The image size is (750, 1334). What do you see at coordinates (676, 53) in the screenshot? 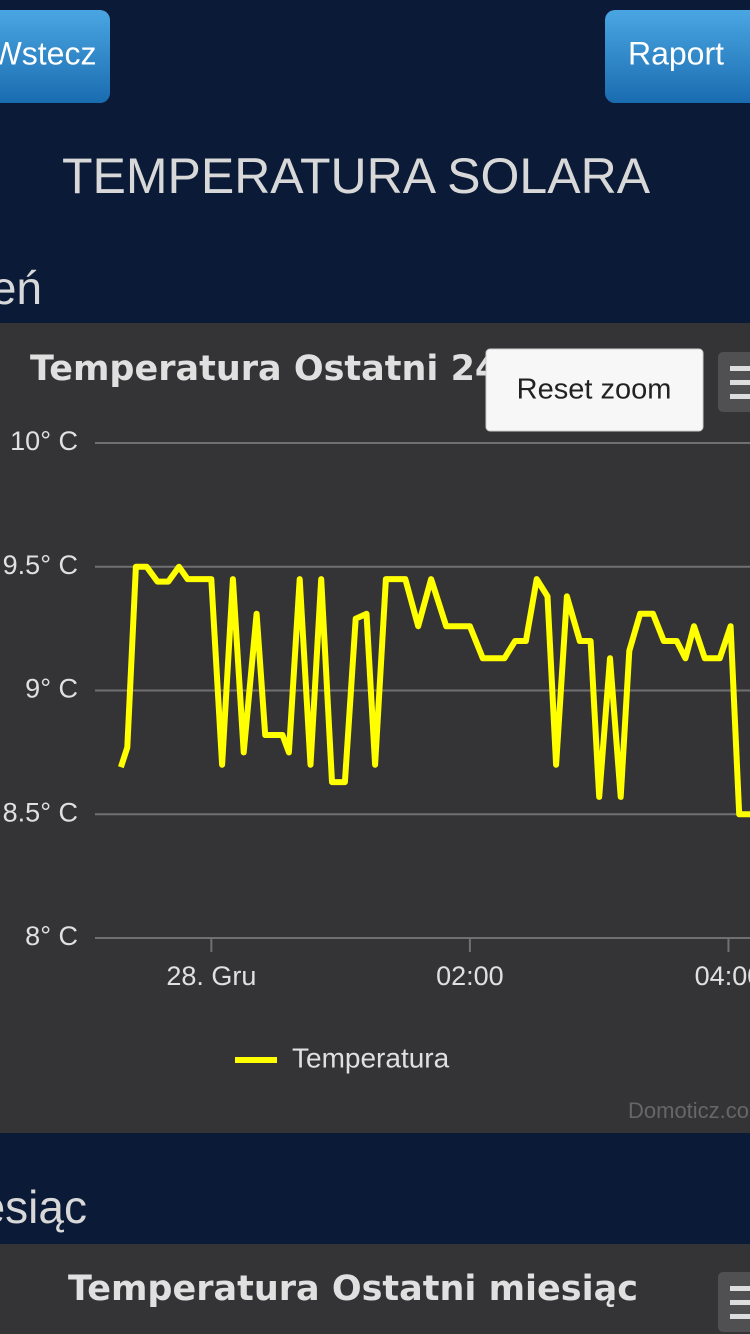
I see `button-label: Raport` at bounding box center [676, 53].